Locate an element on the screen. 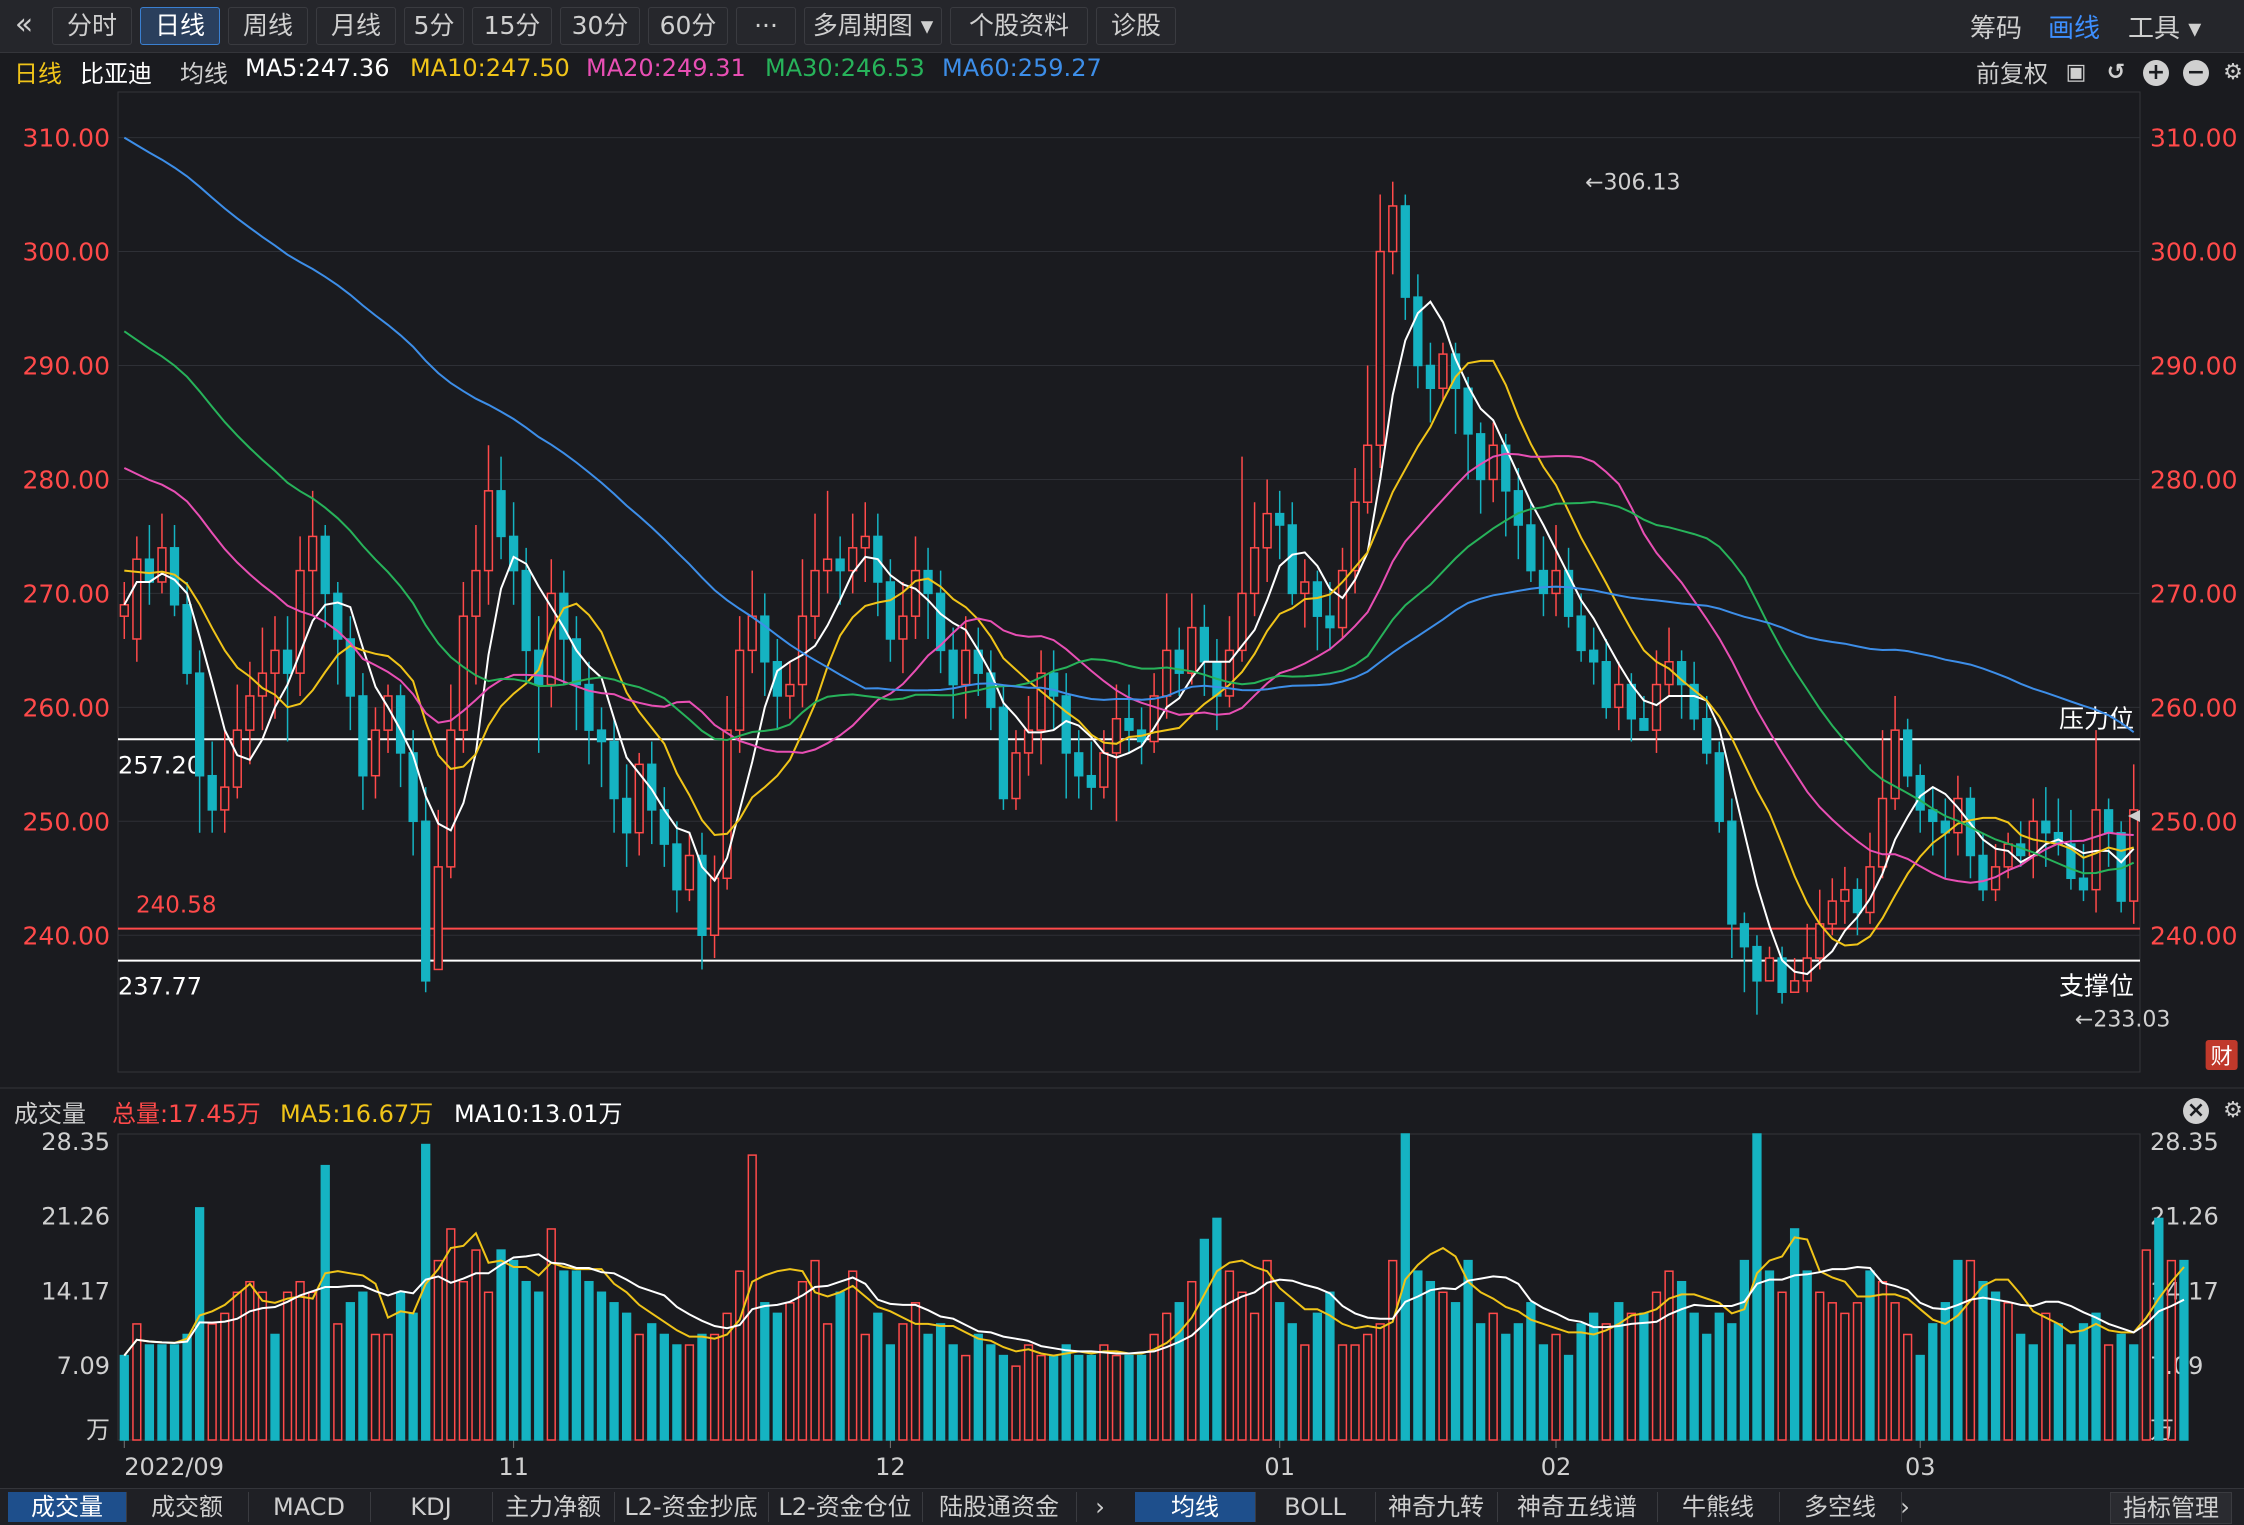 The image size is (2244, 1525). indicator-tab-7: 陆股通资金 is located at coordinates (999, 1507).